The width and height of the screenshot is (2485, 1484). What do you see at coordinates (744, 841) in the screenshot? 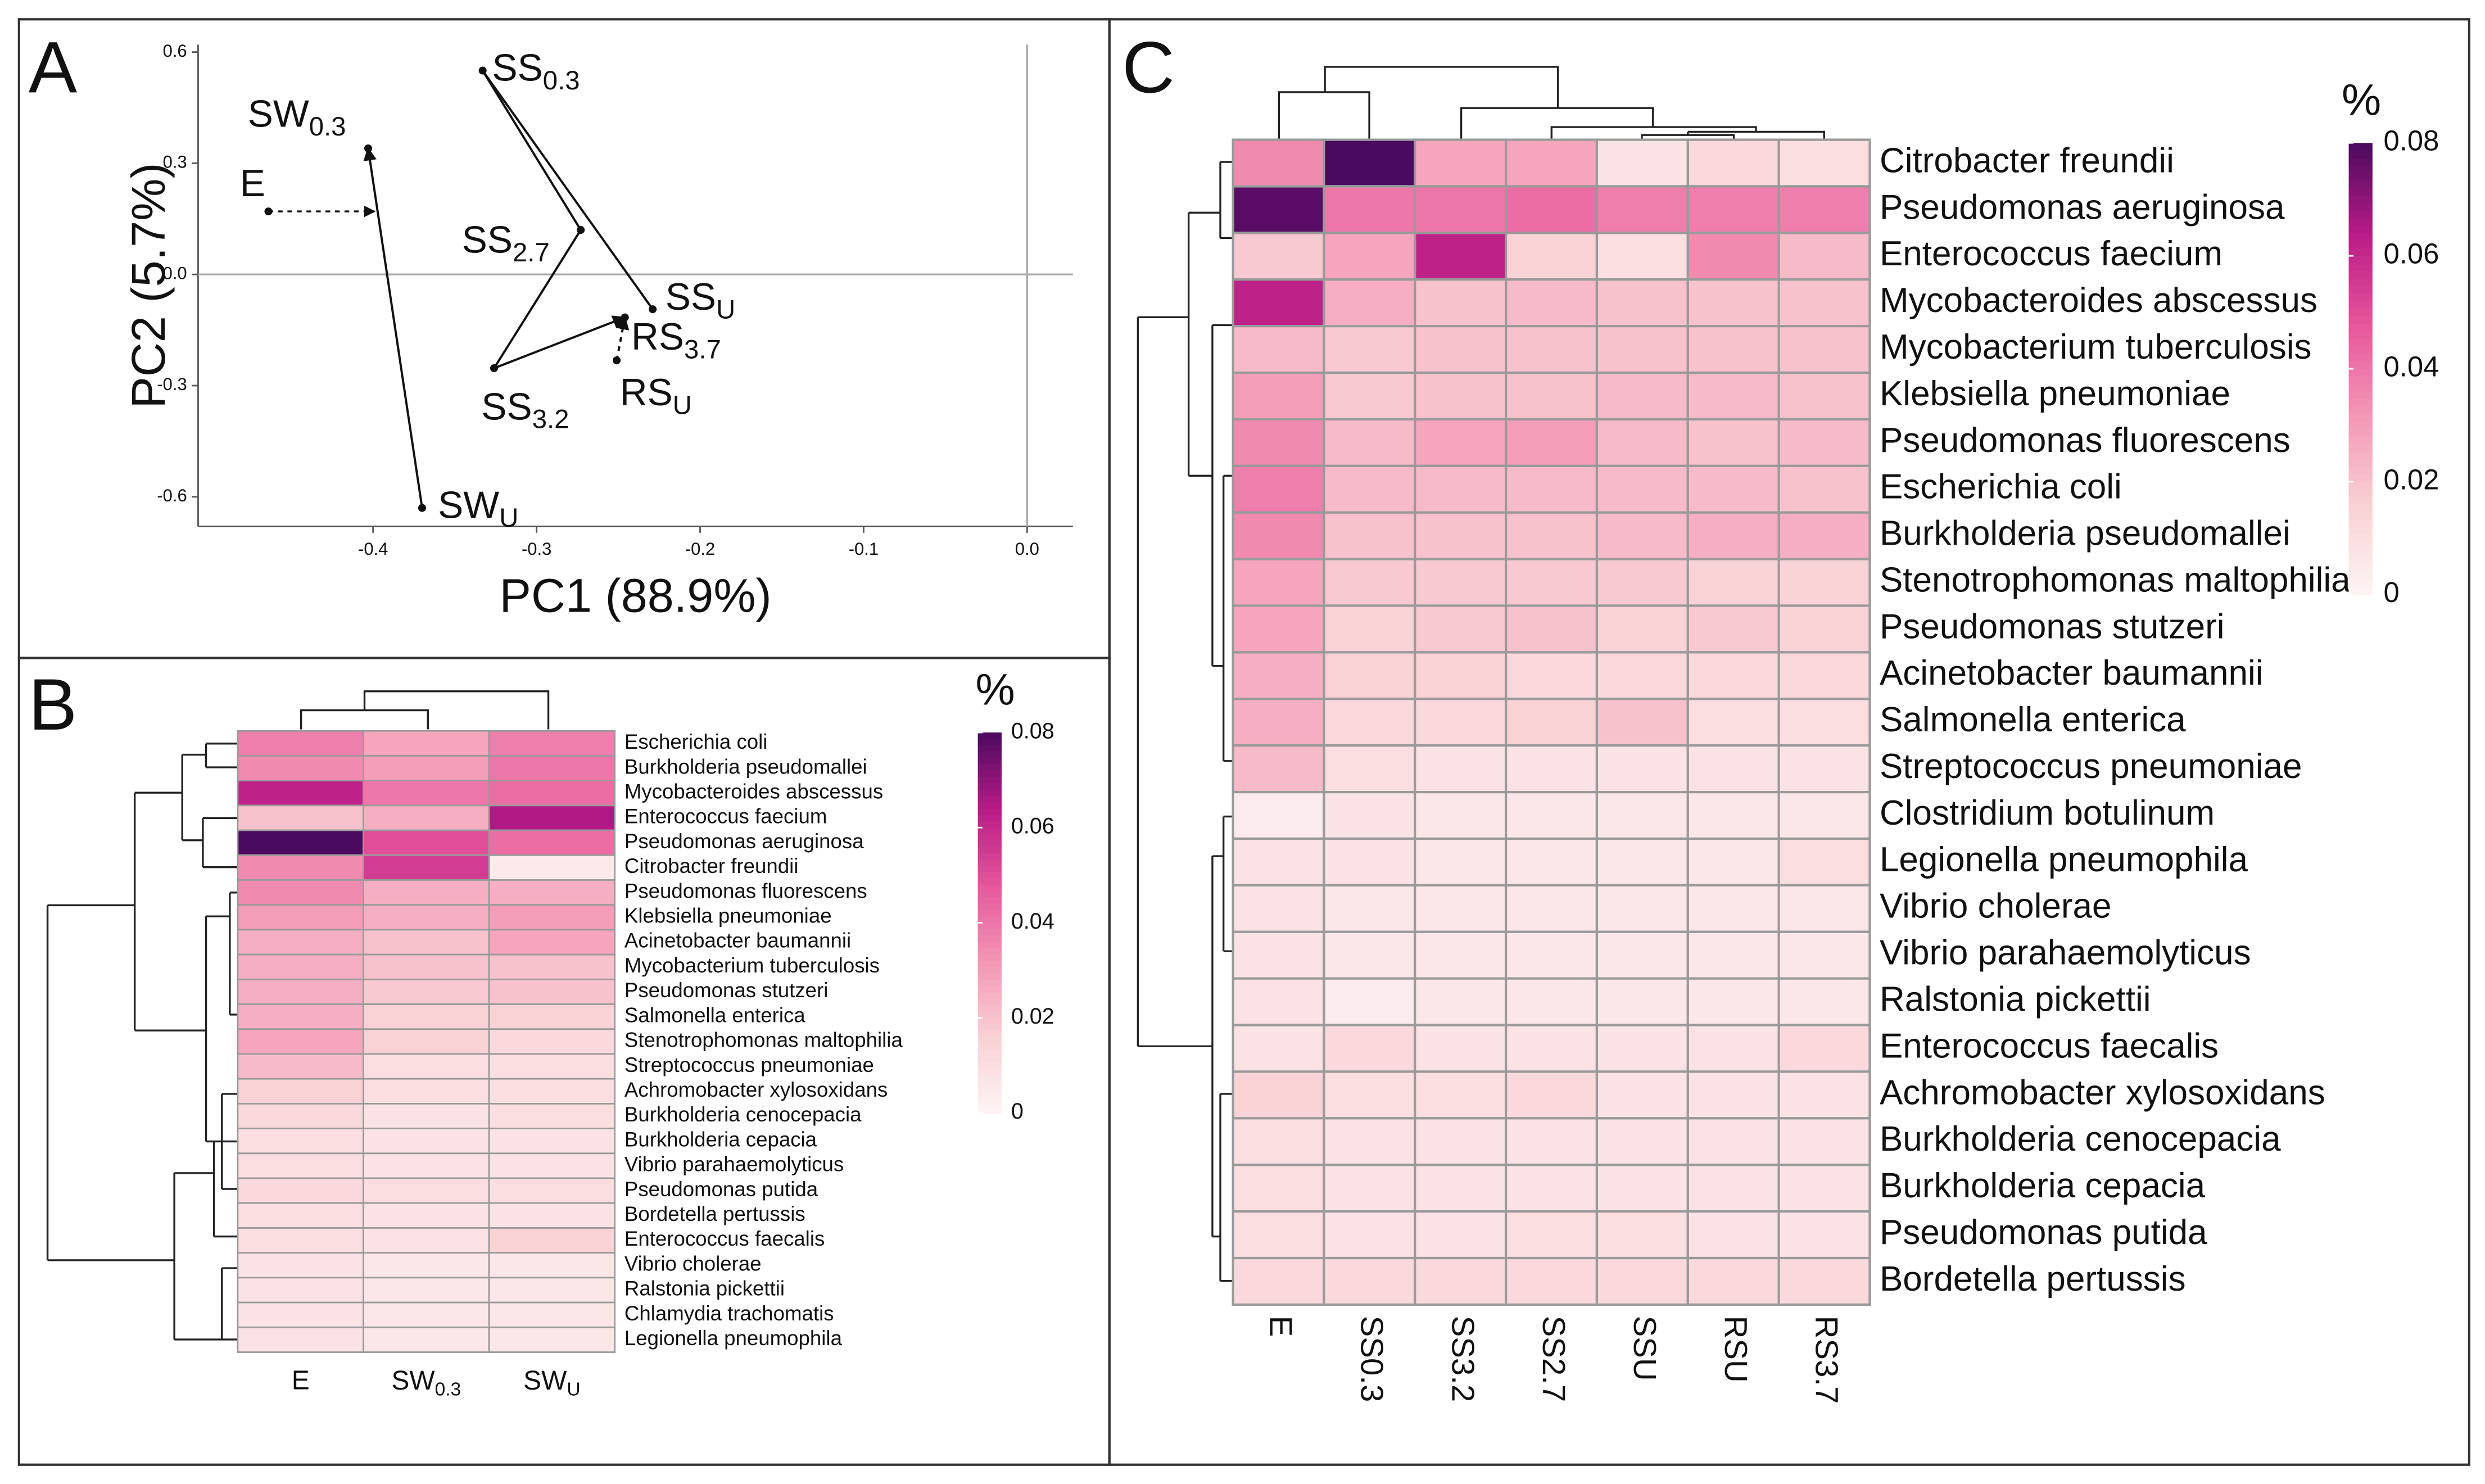
I see `row-label: Pseudomonas aeruginosa` at bounding box center [744, 841].